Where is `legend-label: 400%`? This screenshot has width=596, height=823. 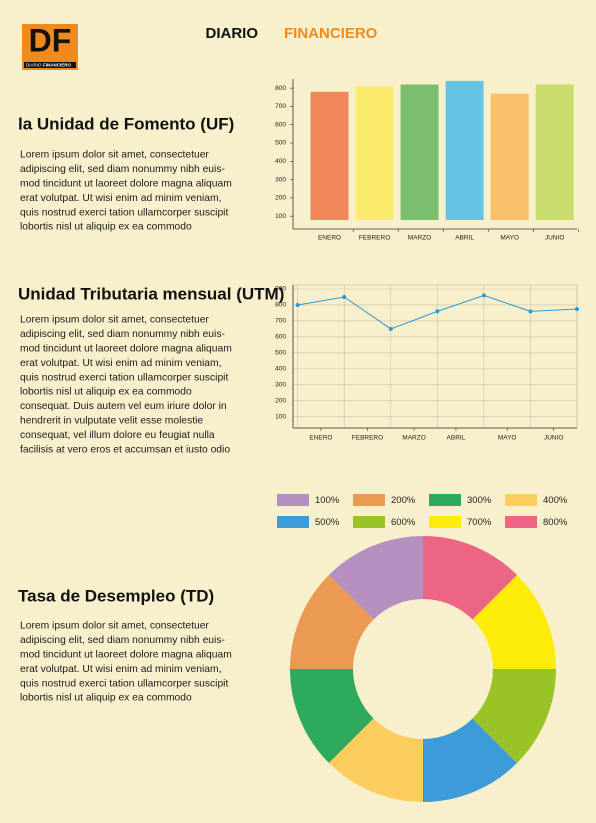 legend-label: 400% is located at coordinates (555, 500).